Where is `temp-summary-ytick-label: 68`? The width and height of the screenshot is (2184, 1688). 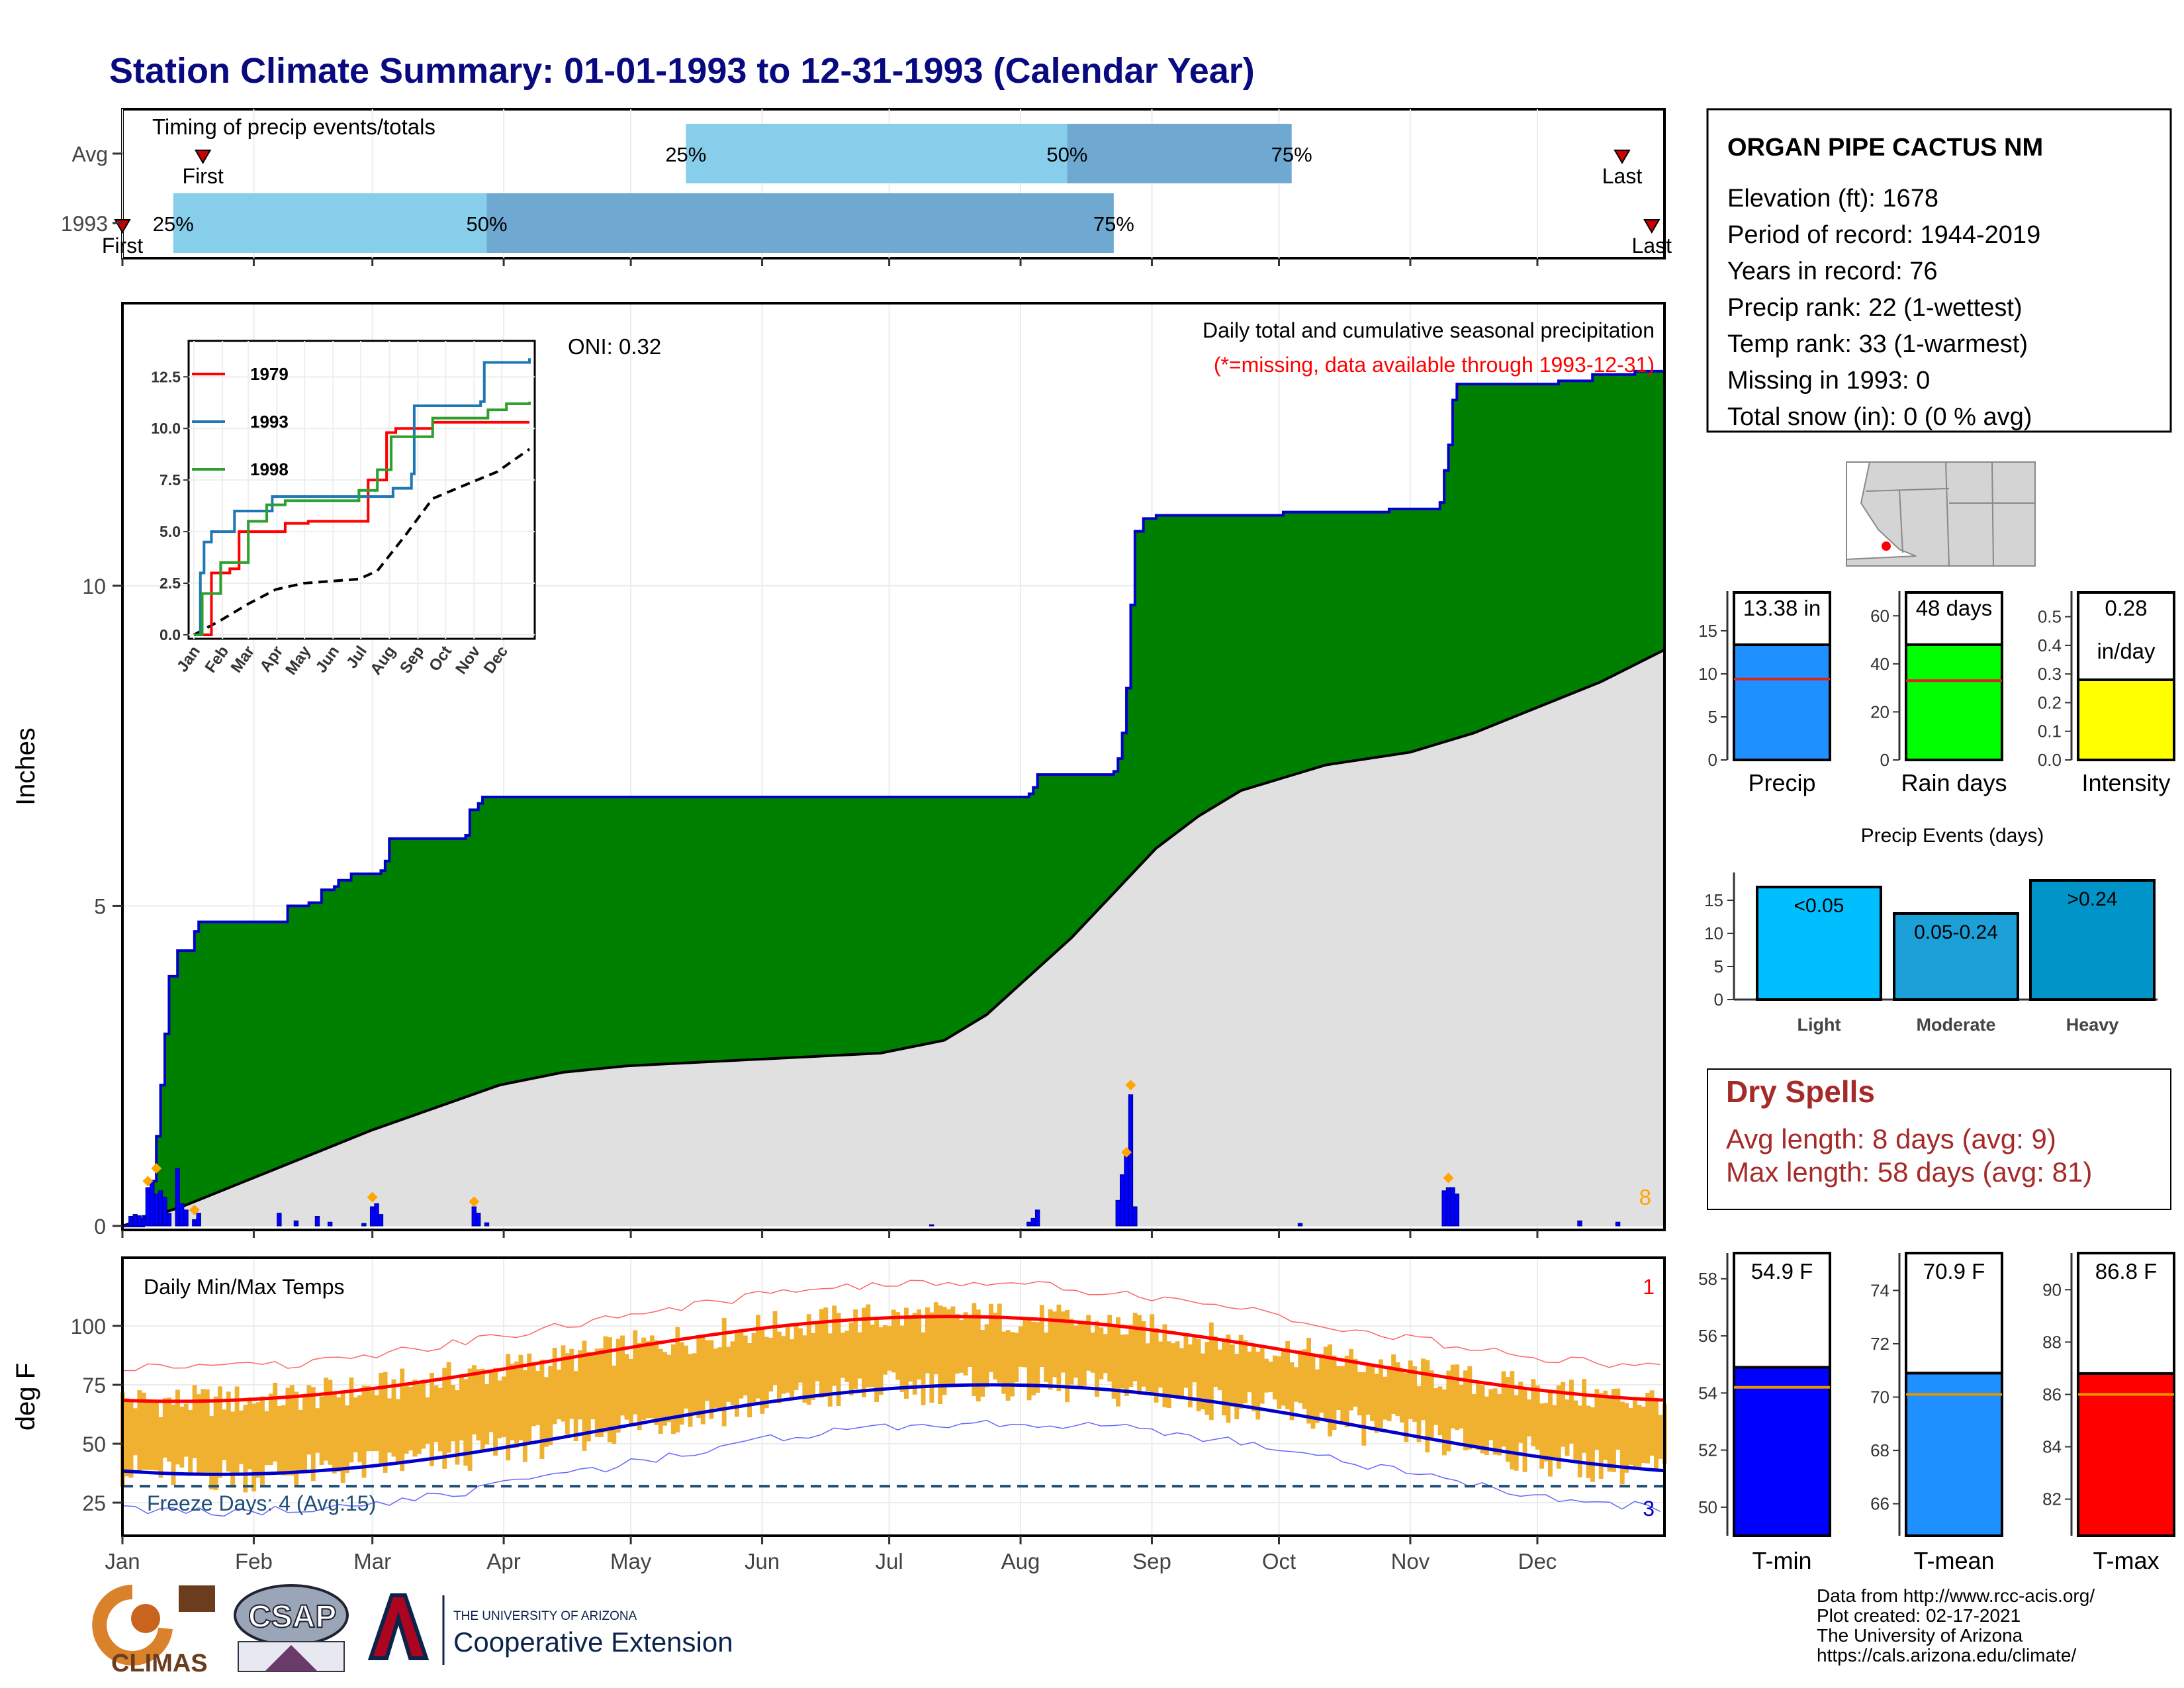 temp-summary-ytick-label: 68 is located at coordinates (1880, 1450).